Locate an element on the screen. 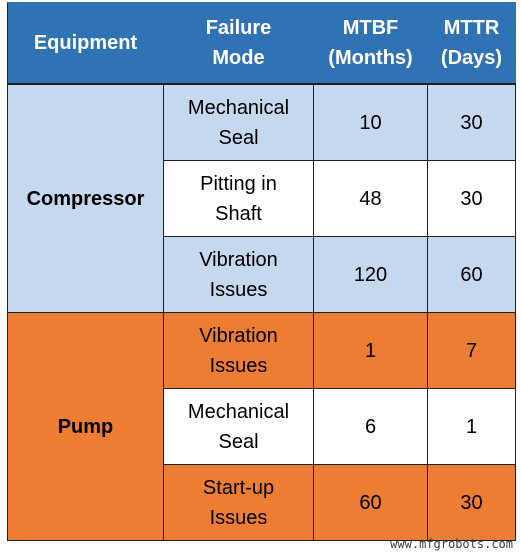  table-row: Start-up Issues 60 30 is located at coordinates (262, 502).